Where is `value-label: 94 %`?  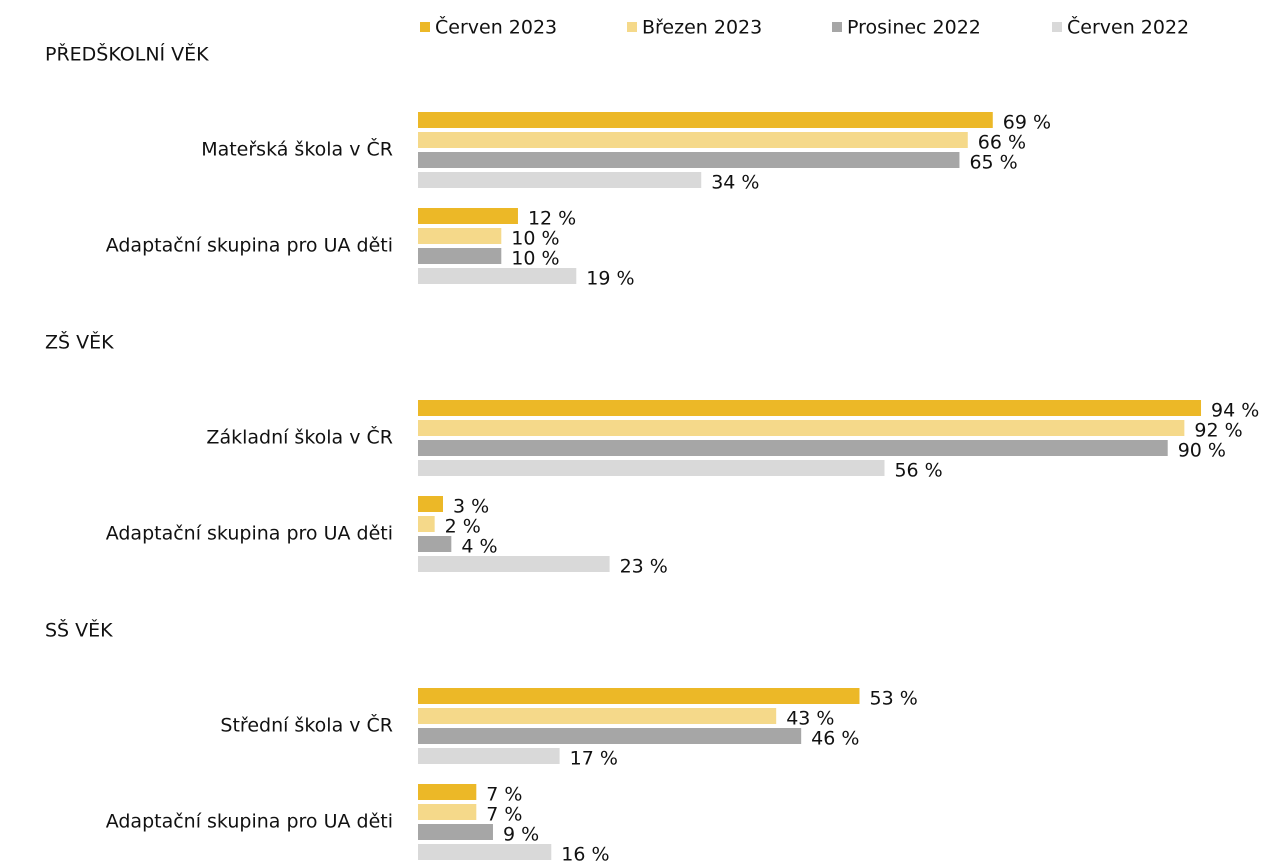
value-label: 94 % is located at coordinates (1235, 411).